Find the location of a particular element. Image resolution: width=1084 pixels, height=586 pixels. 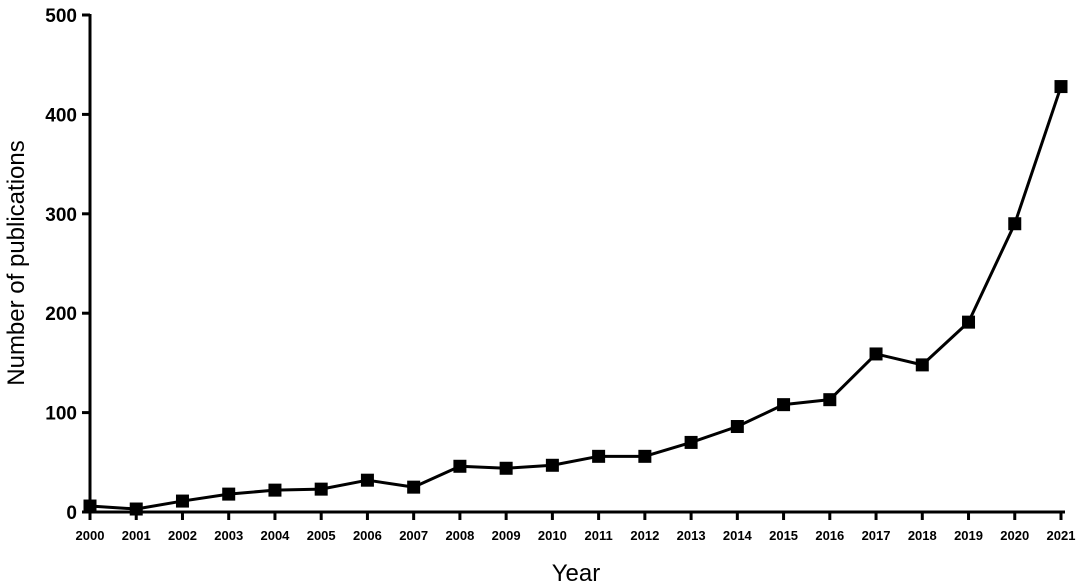

x-tick-label: 2016 is located at coordinates (829, 535).